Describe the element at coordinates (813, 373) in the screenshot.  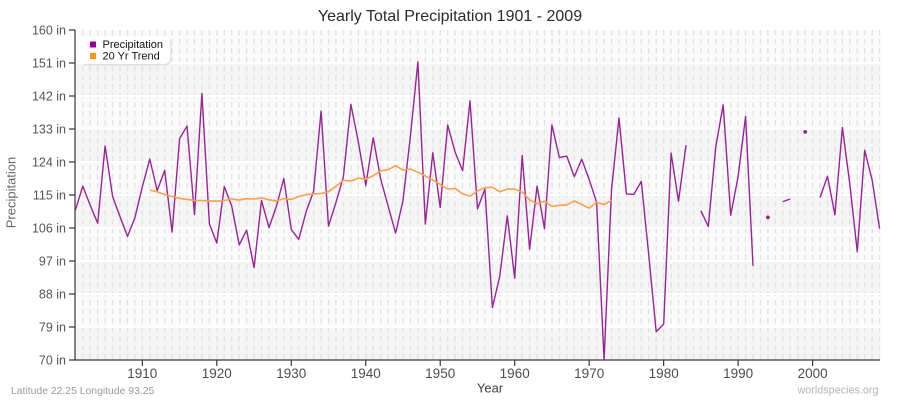
I see `svg-text: 2000` at that location.